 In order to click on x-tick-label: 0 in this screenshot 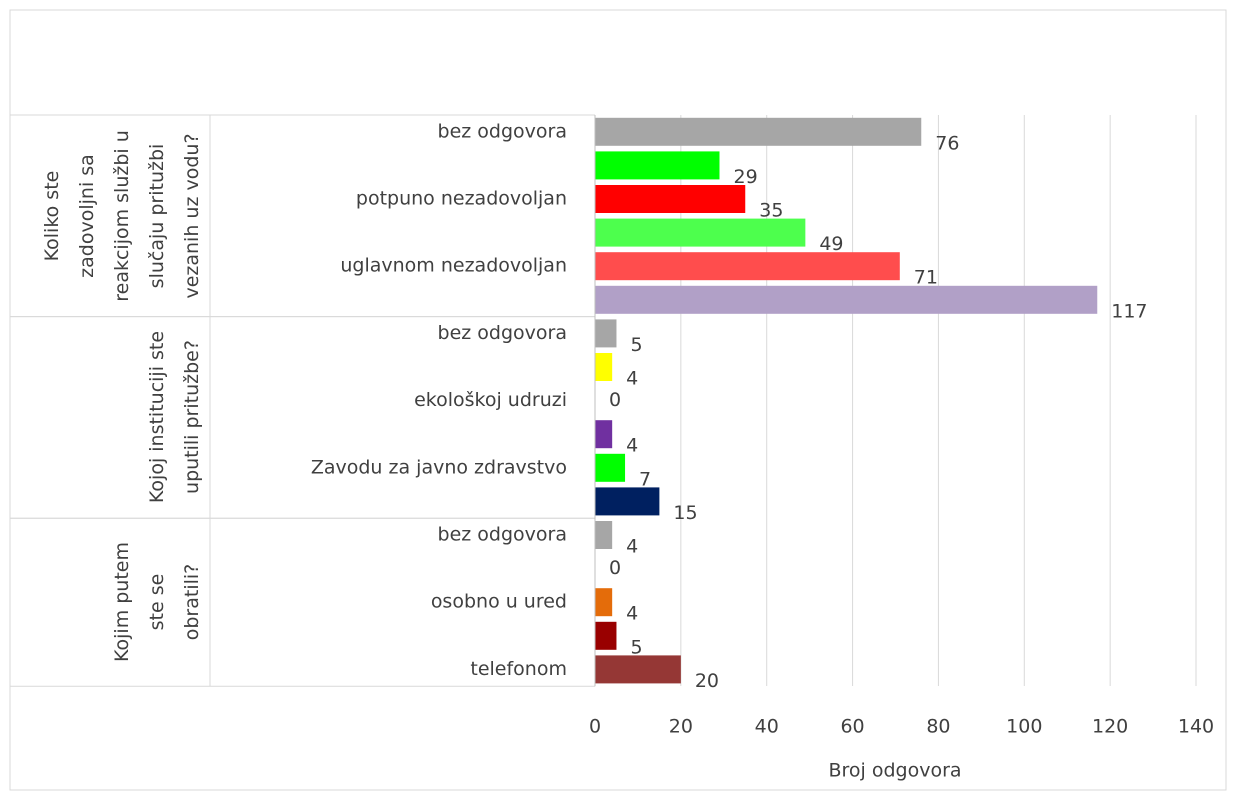, I will do `click(595, 727)`.